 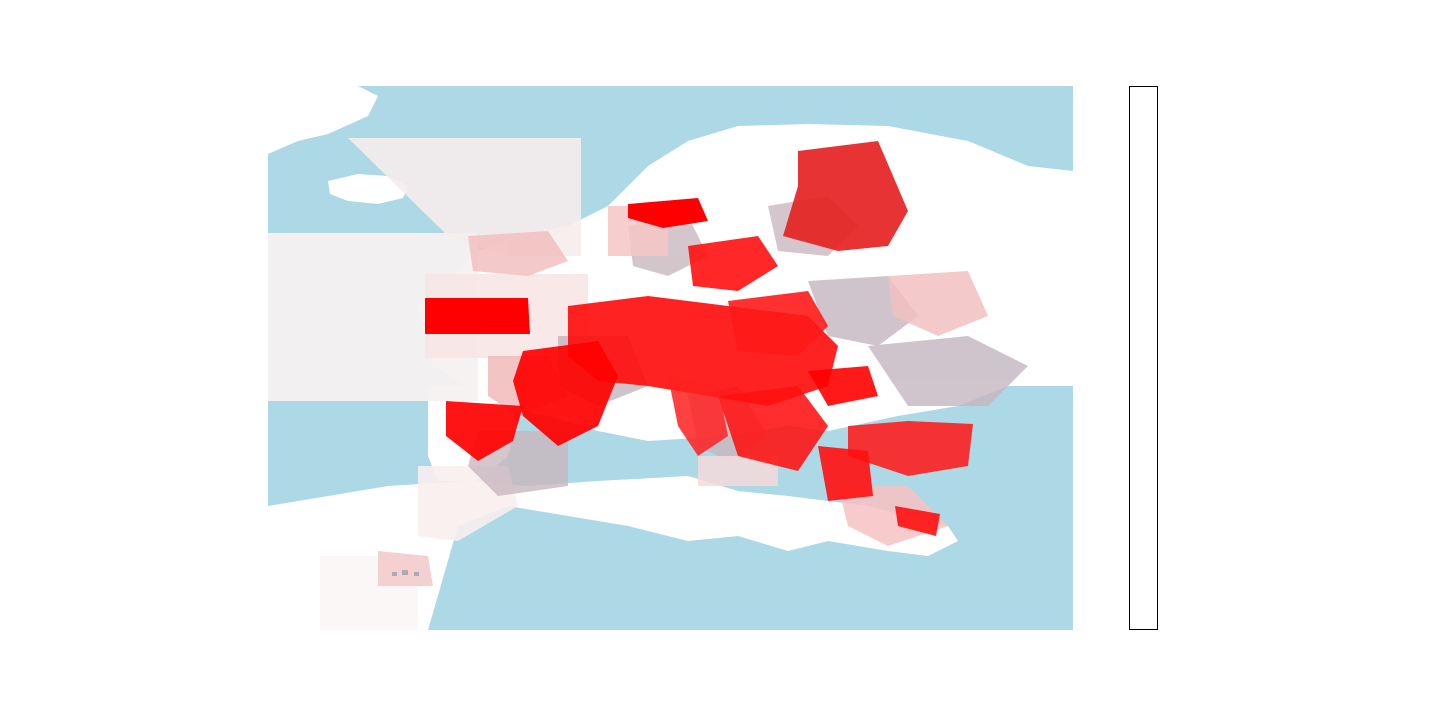 I want to click on region-greece, so click(x=845, y=473).